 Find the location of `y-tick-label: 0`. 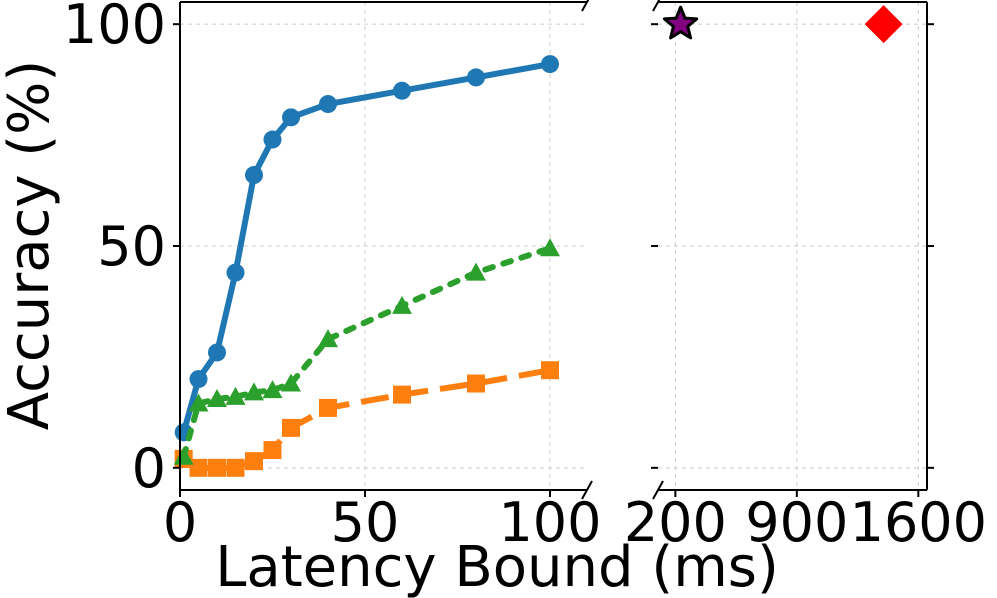

y-tick-label: 0 is located at coordinates (149, 468).